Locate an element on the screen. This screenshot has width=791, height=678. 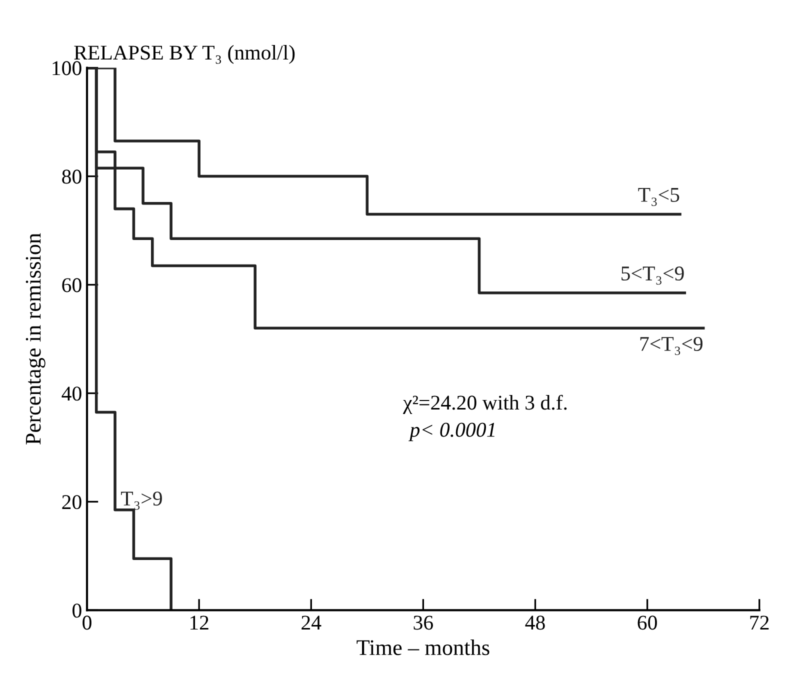
y-tick-label: 80 is located at coordinates (72, 177).